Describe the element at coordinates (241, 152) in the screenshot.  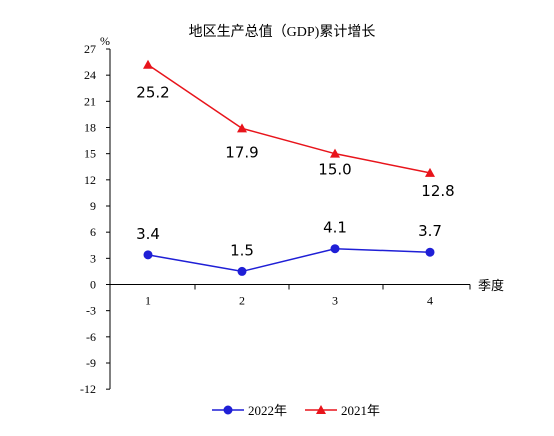
I see `data-label: 17.9` at that location.